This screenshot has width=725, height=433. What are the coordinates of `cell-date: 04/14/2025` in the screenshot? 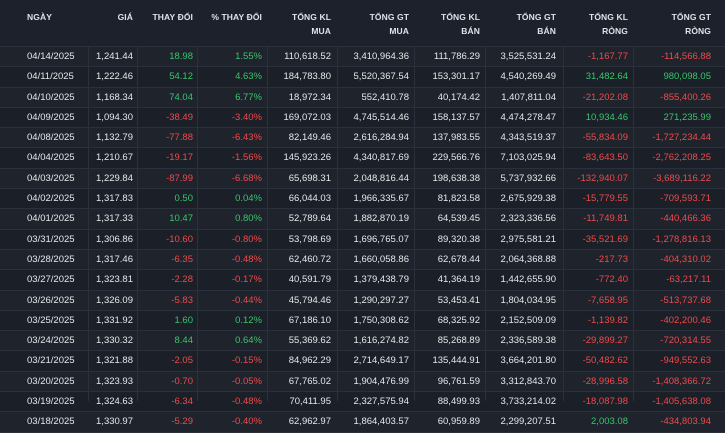 It's located at (57, 56).